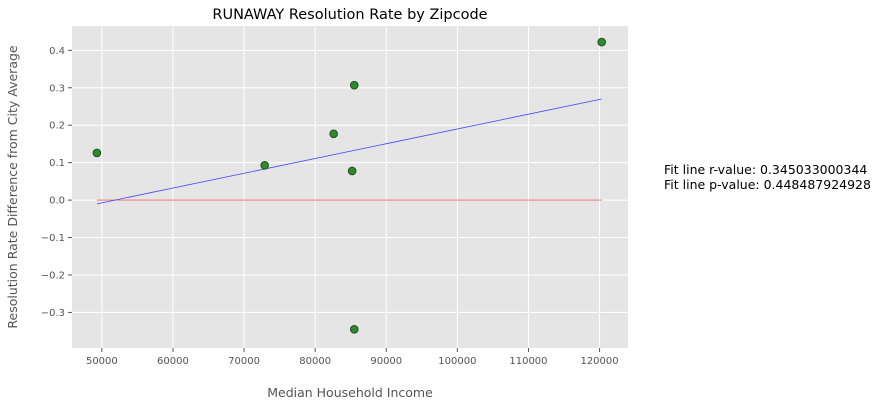 Image resolution: width=872 pixels, height=407 pixels. Describe the element at coordinates (102, 361) in the screenshot. I see `x-tick-label: 50000` at that location.